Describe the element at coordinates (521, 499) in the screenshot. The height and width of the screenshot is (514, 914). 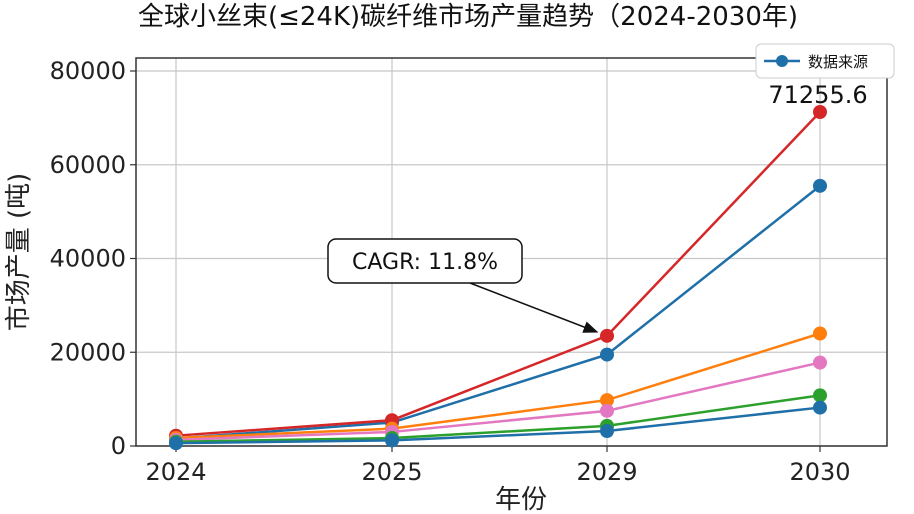
I see `x-axis-title: 年份` at that location.